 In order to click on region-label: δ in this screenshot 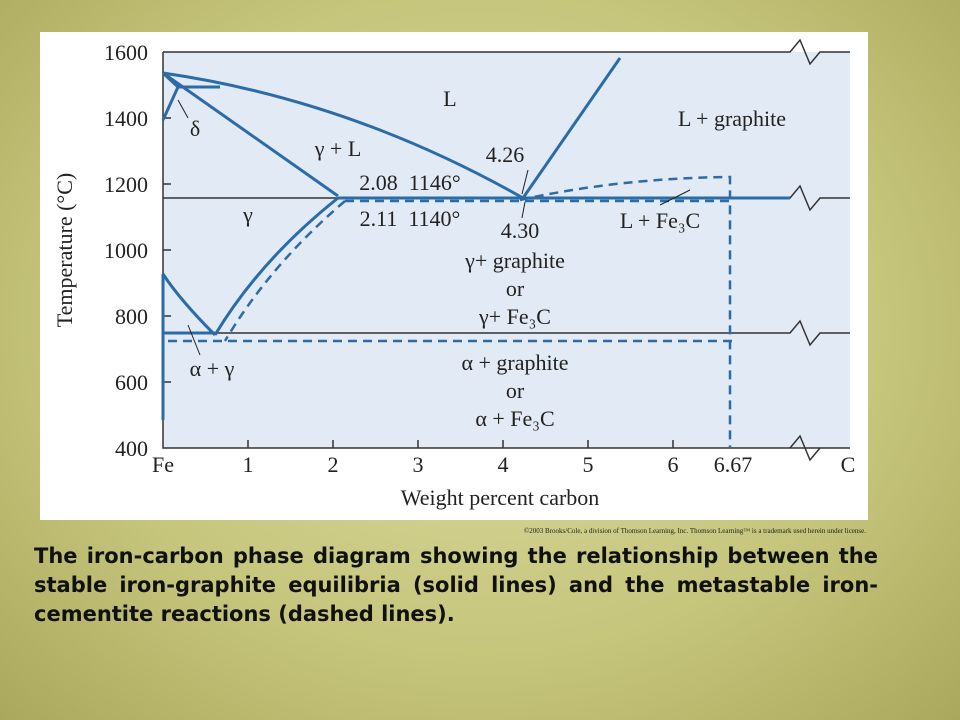, I will do `click(195, 128)`.